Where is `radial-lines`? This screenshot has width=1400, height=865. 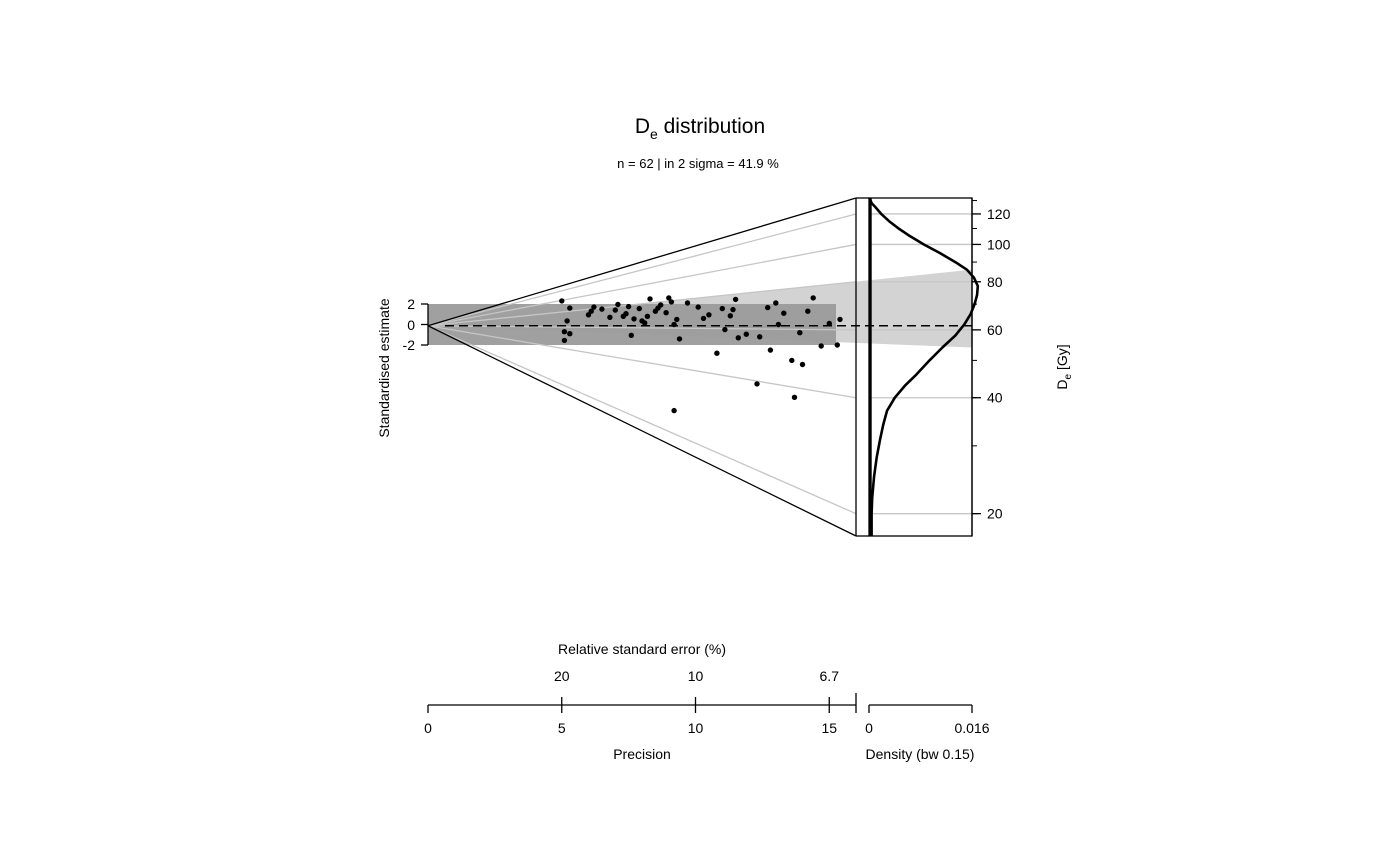
radial-lines is located at coordinates (699, 364).